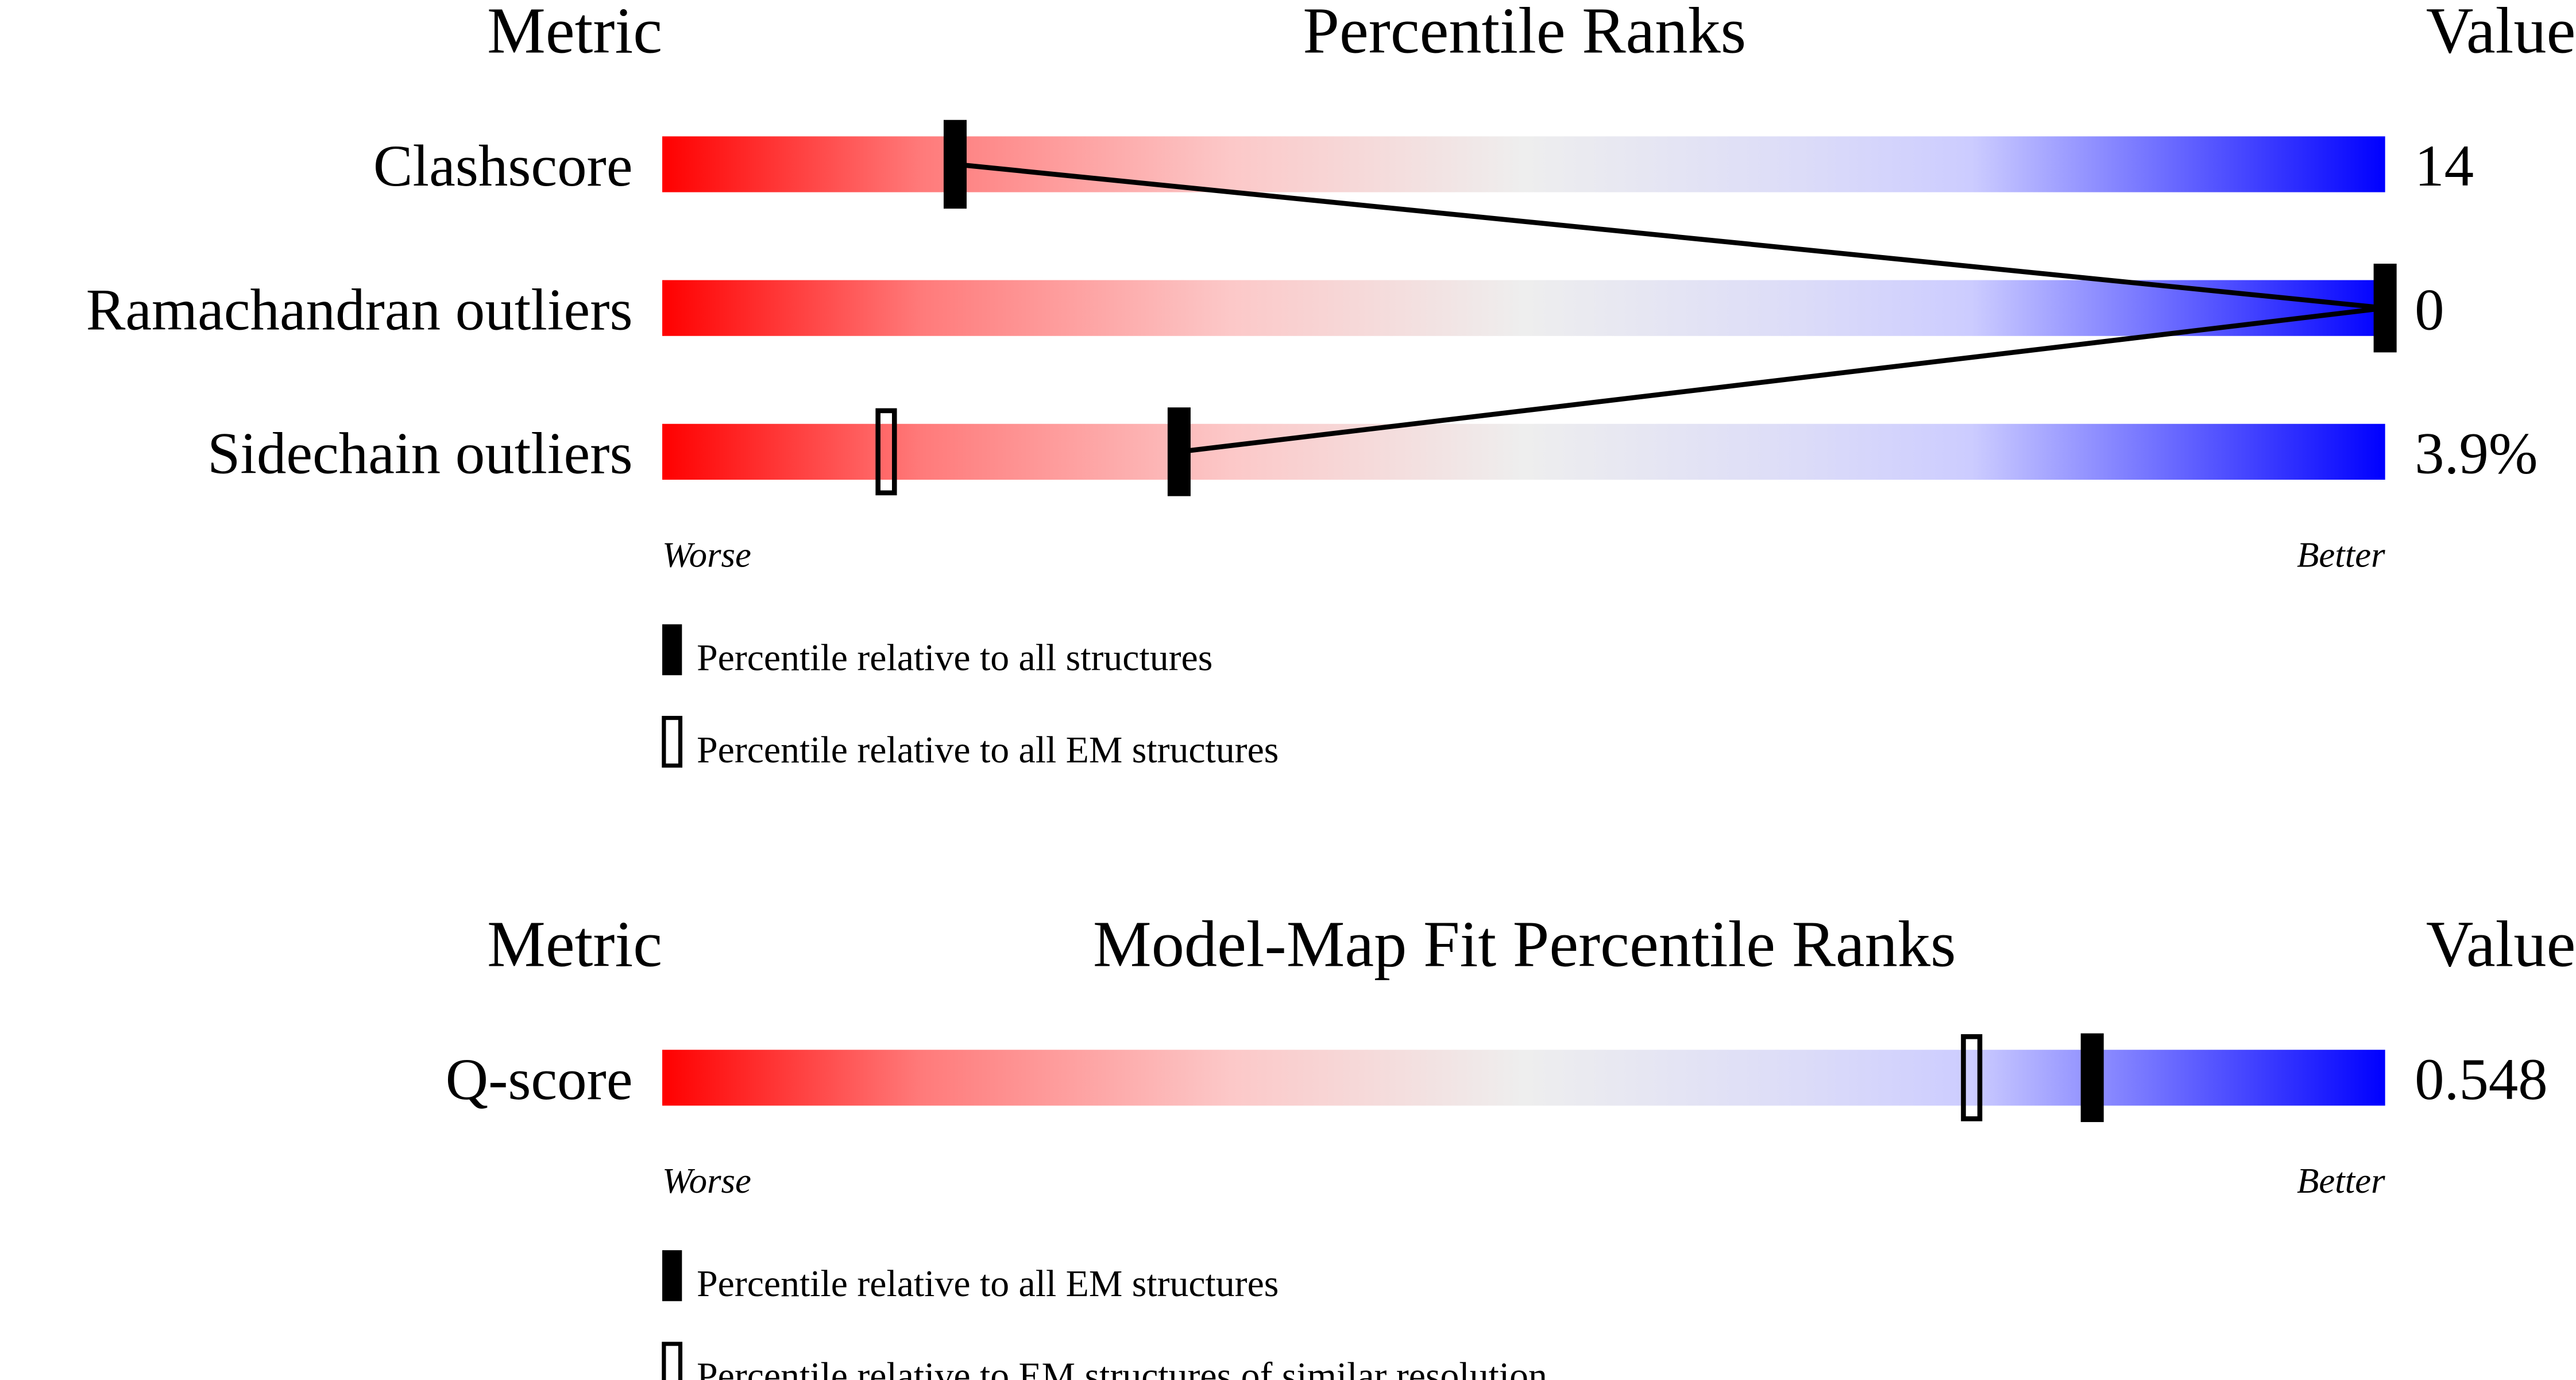 Image resolution: width=2576 pixels, height=1380 pixels. I want to click on chart-title: Model-Map Fit Percentile Ranks, so click(1524, 943).